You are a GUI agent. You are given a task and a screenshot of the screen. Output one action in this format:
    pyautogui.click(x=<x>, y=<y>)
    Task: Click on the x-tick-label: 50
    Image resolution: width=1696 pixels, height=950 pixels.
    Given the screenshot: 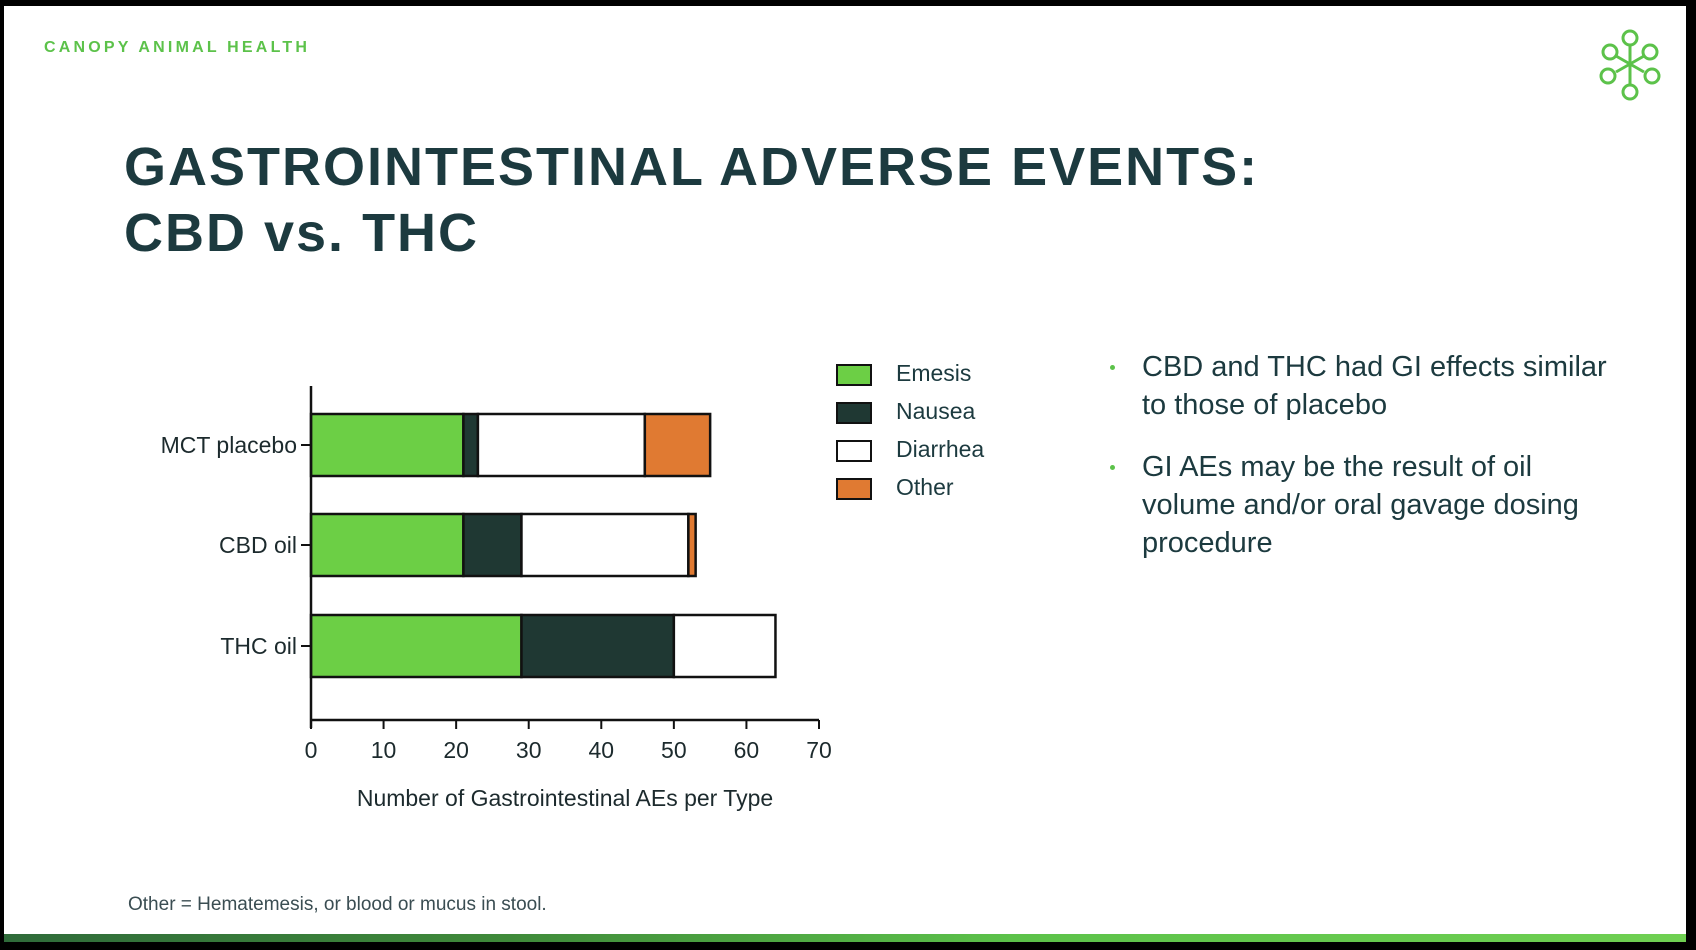 What is the action you would take?
    pyautogui.click(x=674, y=750)
    